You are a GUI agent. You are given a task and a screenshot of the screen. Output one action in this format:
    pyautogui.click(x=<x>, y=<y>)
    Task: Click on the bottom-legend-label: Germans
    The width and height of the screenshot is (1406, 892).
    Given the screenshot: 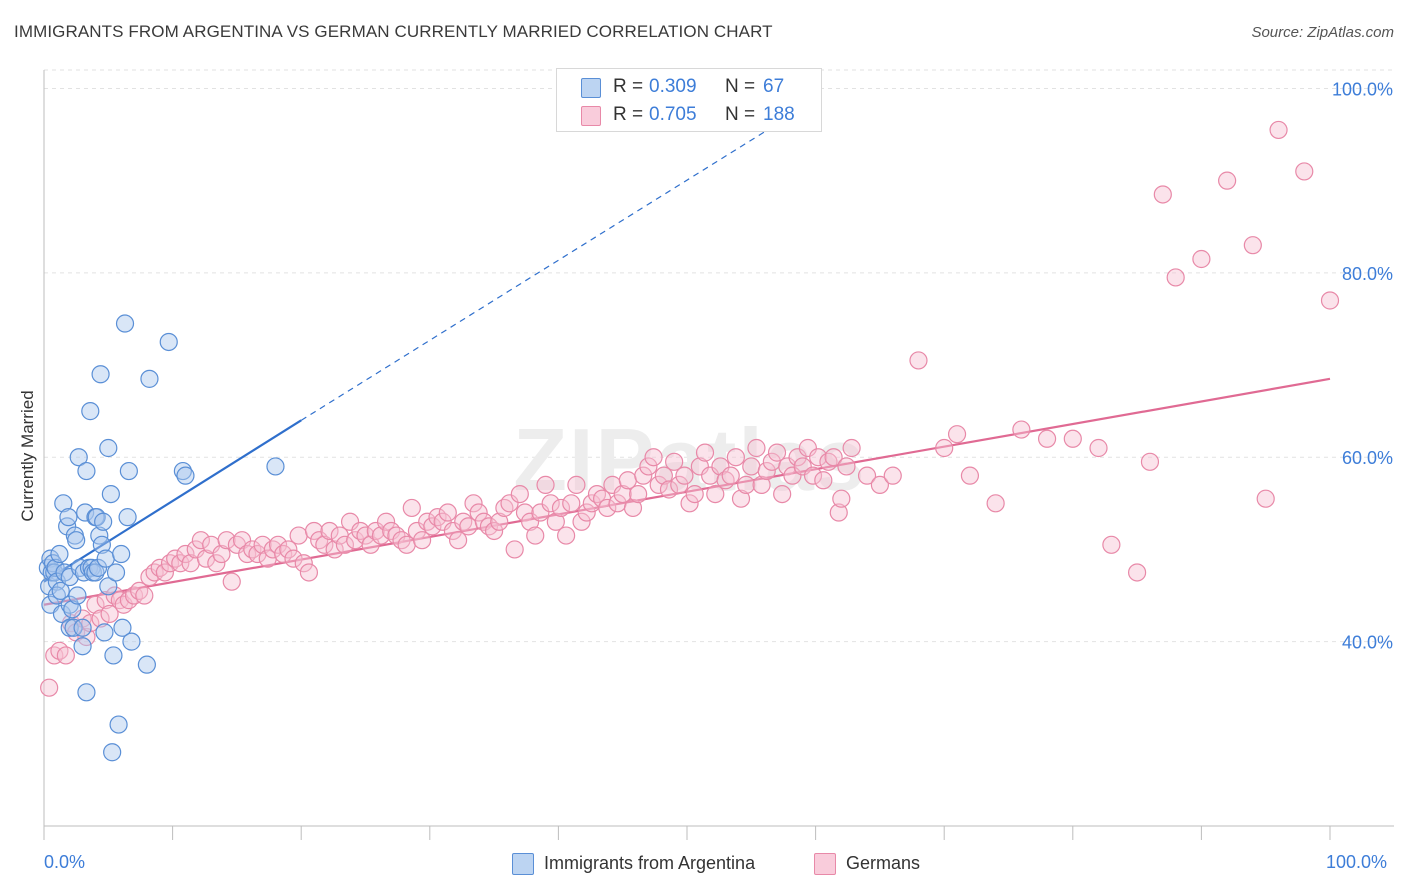 What is the action you would take?
    pyautogui.click(x=883, y=863)
    